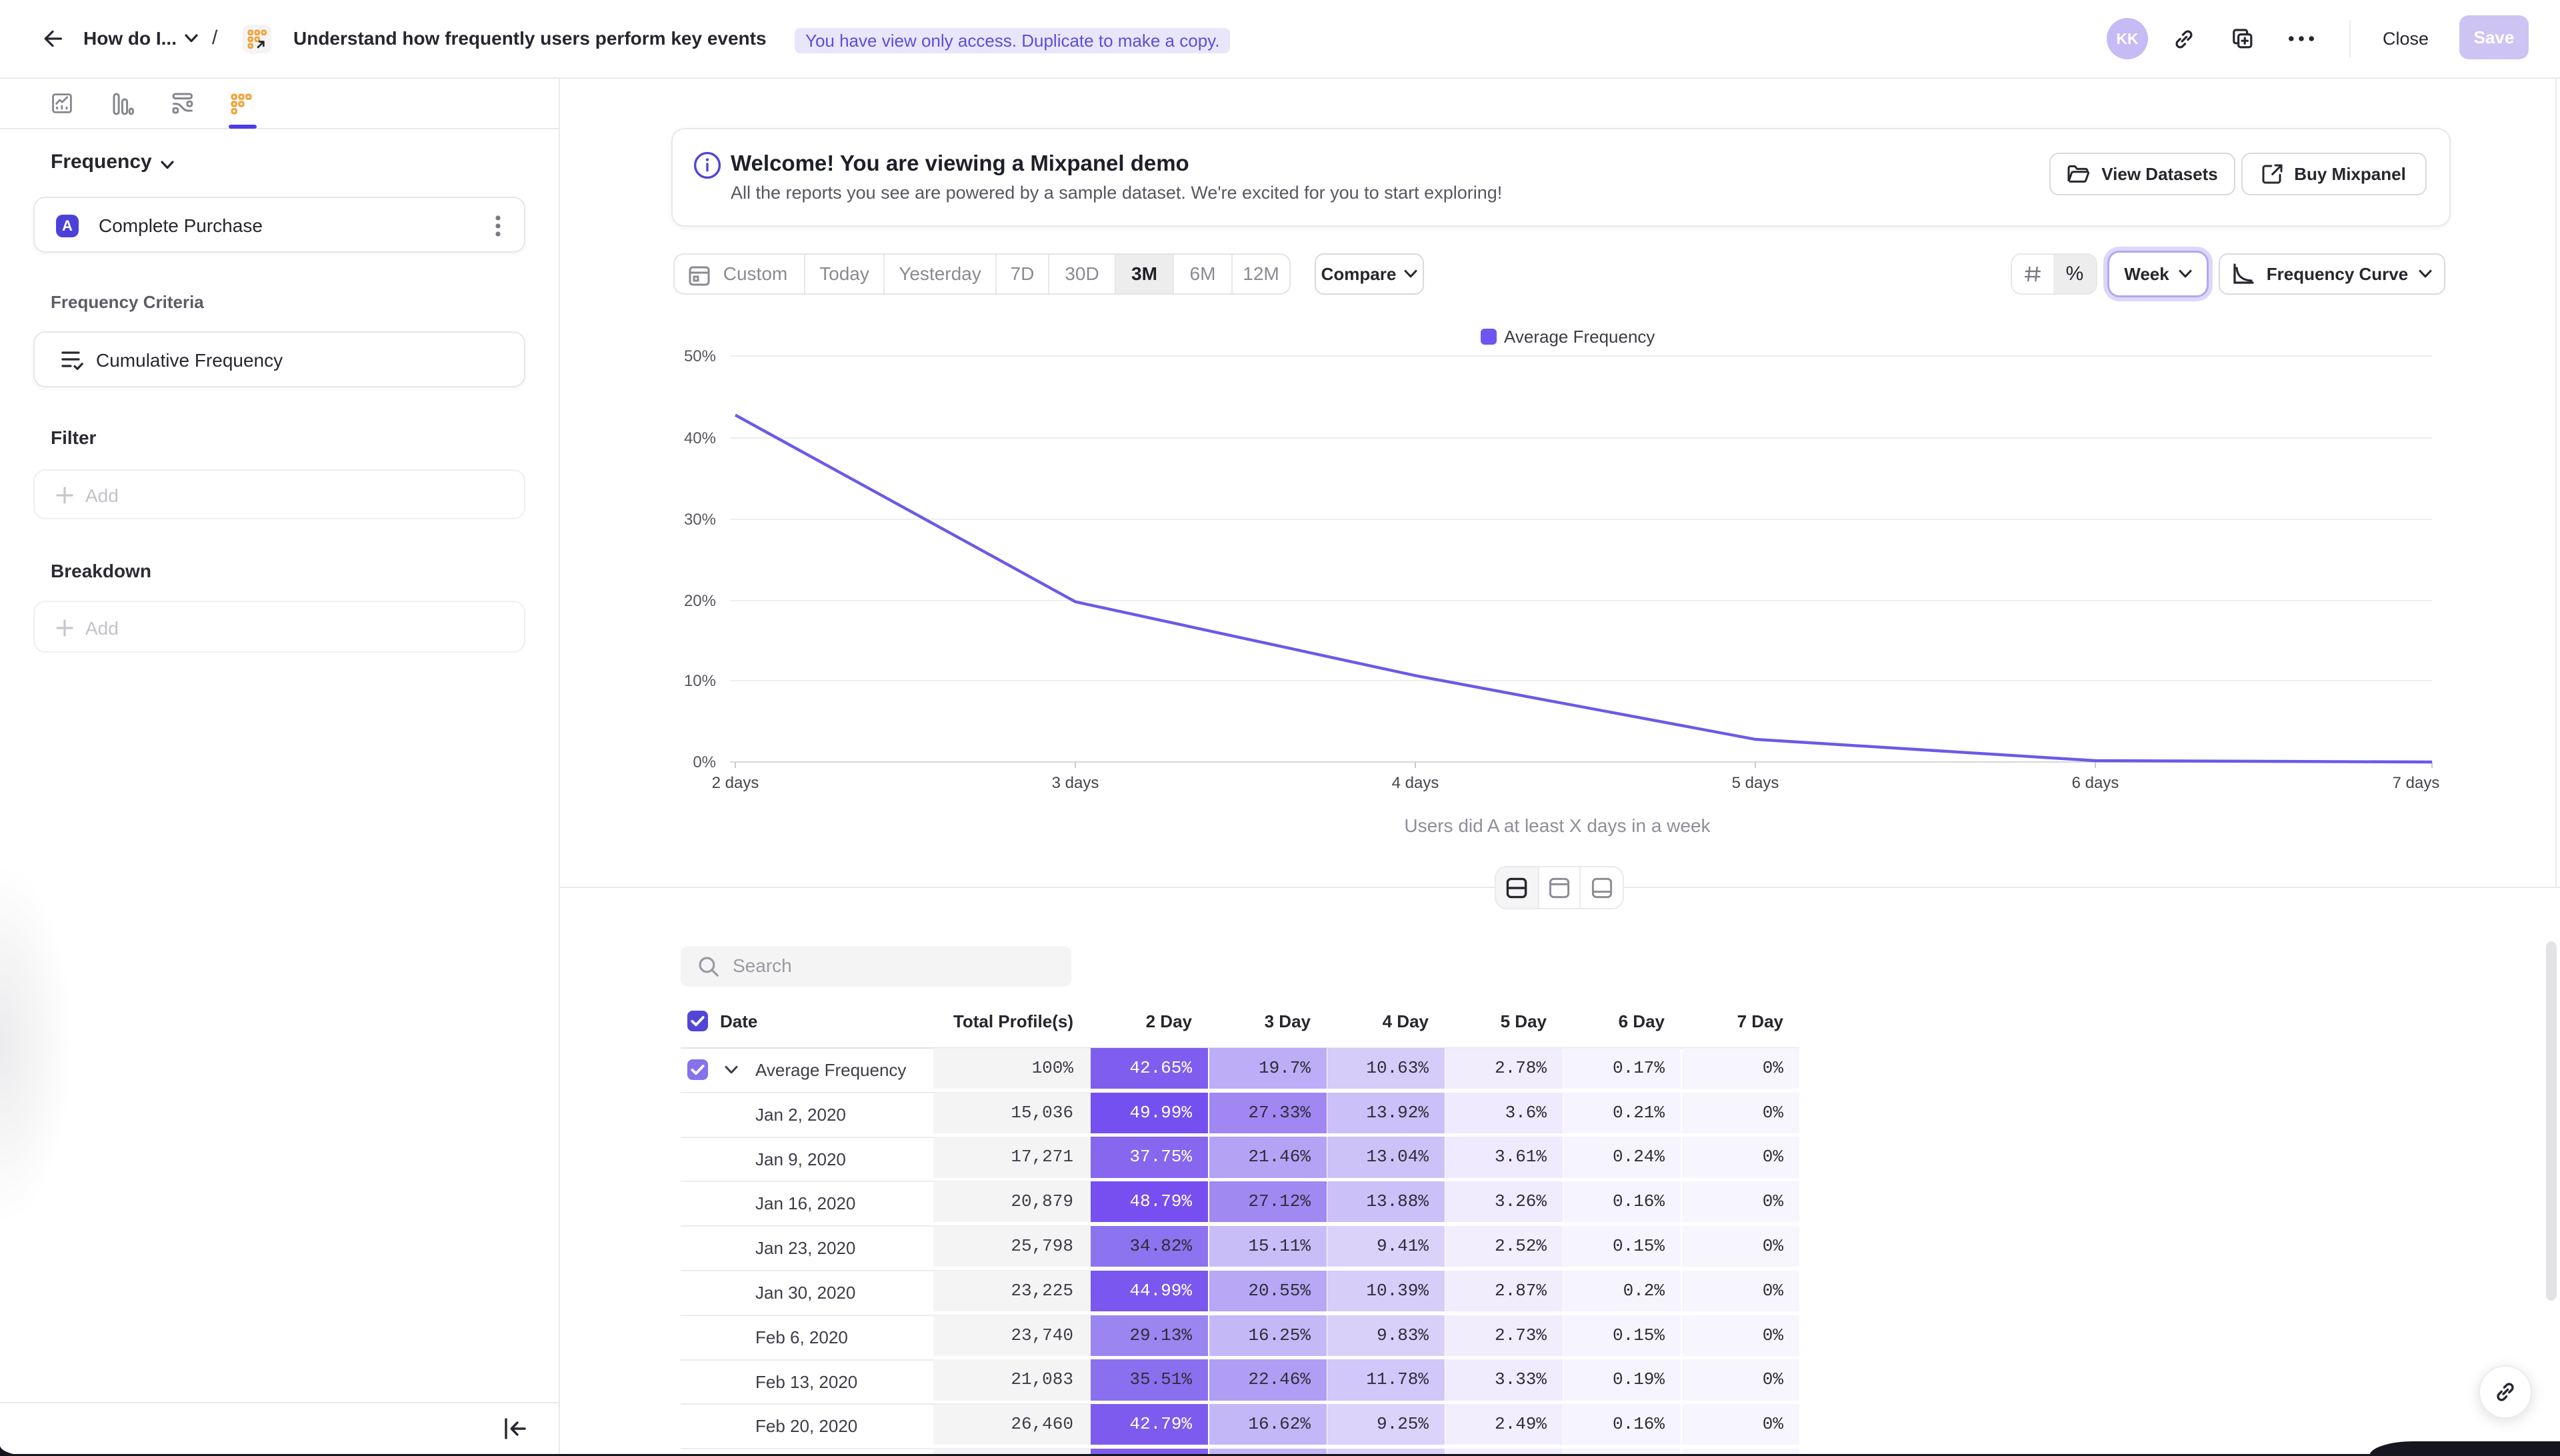 Image resolution: width=2560 pixels, height=1456 pixels. What do you see at coordinates (1415, 783) in the screenshot?
I see `svg-text: 4 days` at bounding box center [1415, 783].